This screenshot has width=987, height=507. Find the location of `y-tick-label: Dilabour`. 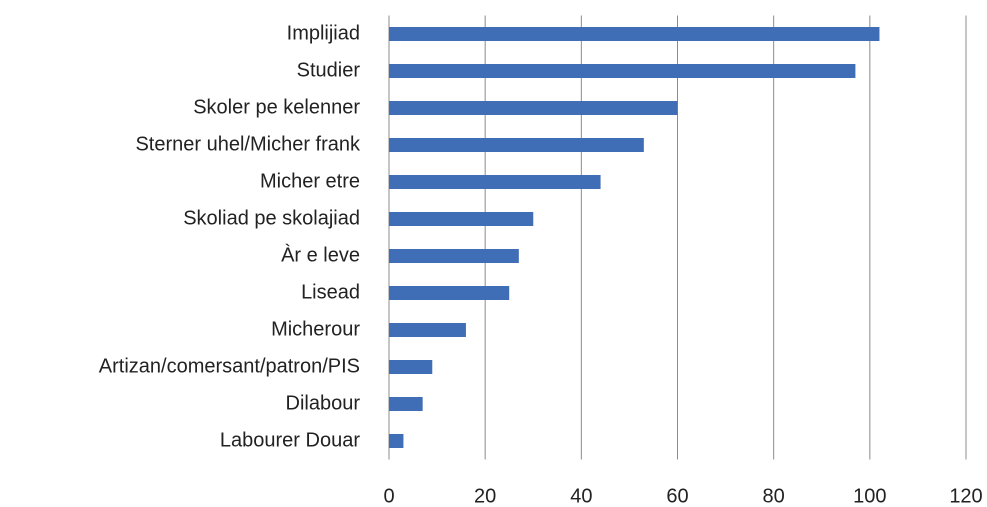

y-tick-label: Dilabour is located at coordinates (323, 403).